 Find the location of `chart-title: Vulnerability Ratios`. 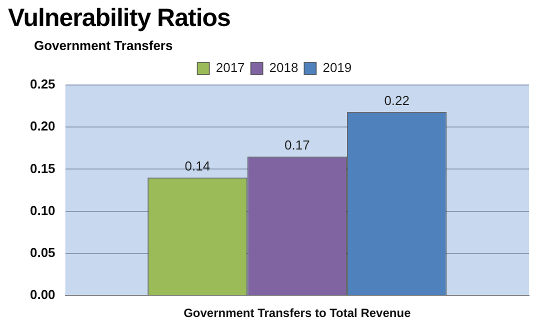

chart-title: Vulnerability Ratios is located at coordinates (119, 18).